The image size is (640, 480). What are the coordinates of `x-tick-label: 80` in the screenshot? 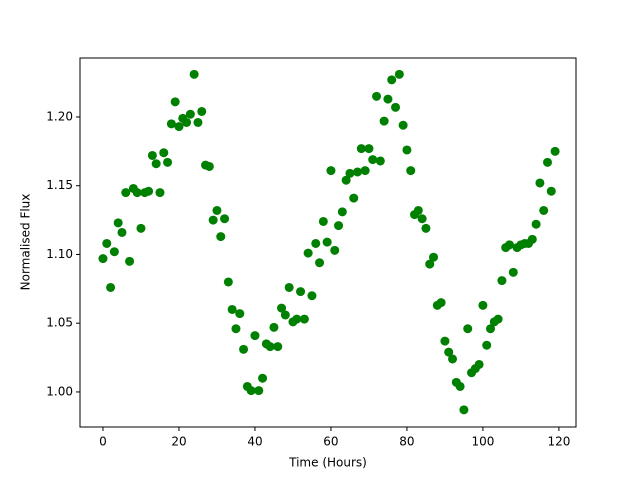 It's located at (406, 442).